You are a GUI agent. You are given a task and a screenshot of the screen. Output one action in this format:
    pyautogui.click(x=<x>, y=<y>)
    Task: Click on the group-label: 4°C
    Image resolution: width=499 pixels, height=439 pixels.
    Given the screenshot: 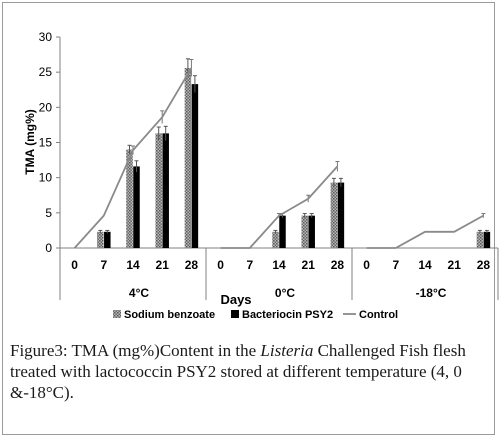 What is the action you would take?
    pyautogui.click(x=139, y=293)
    